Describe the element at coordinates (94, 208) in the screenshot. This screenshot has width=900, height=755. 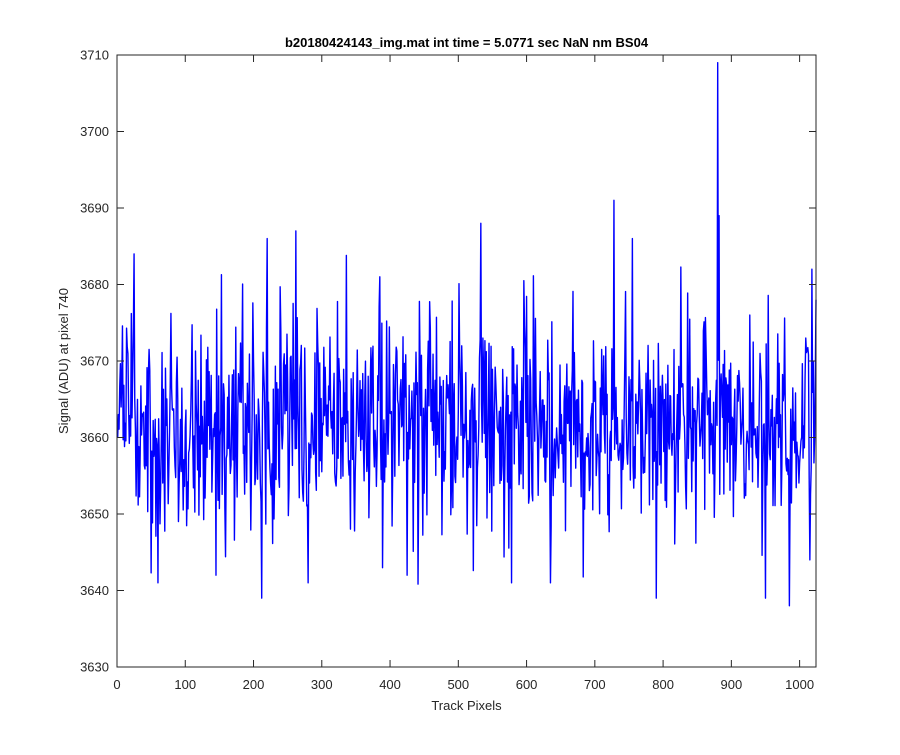
I see `y-tick-label: 3690` at that location.